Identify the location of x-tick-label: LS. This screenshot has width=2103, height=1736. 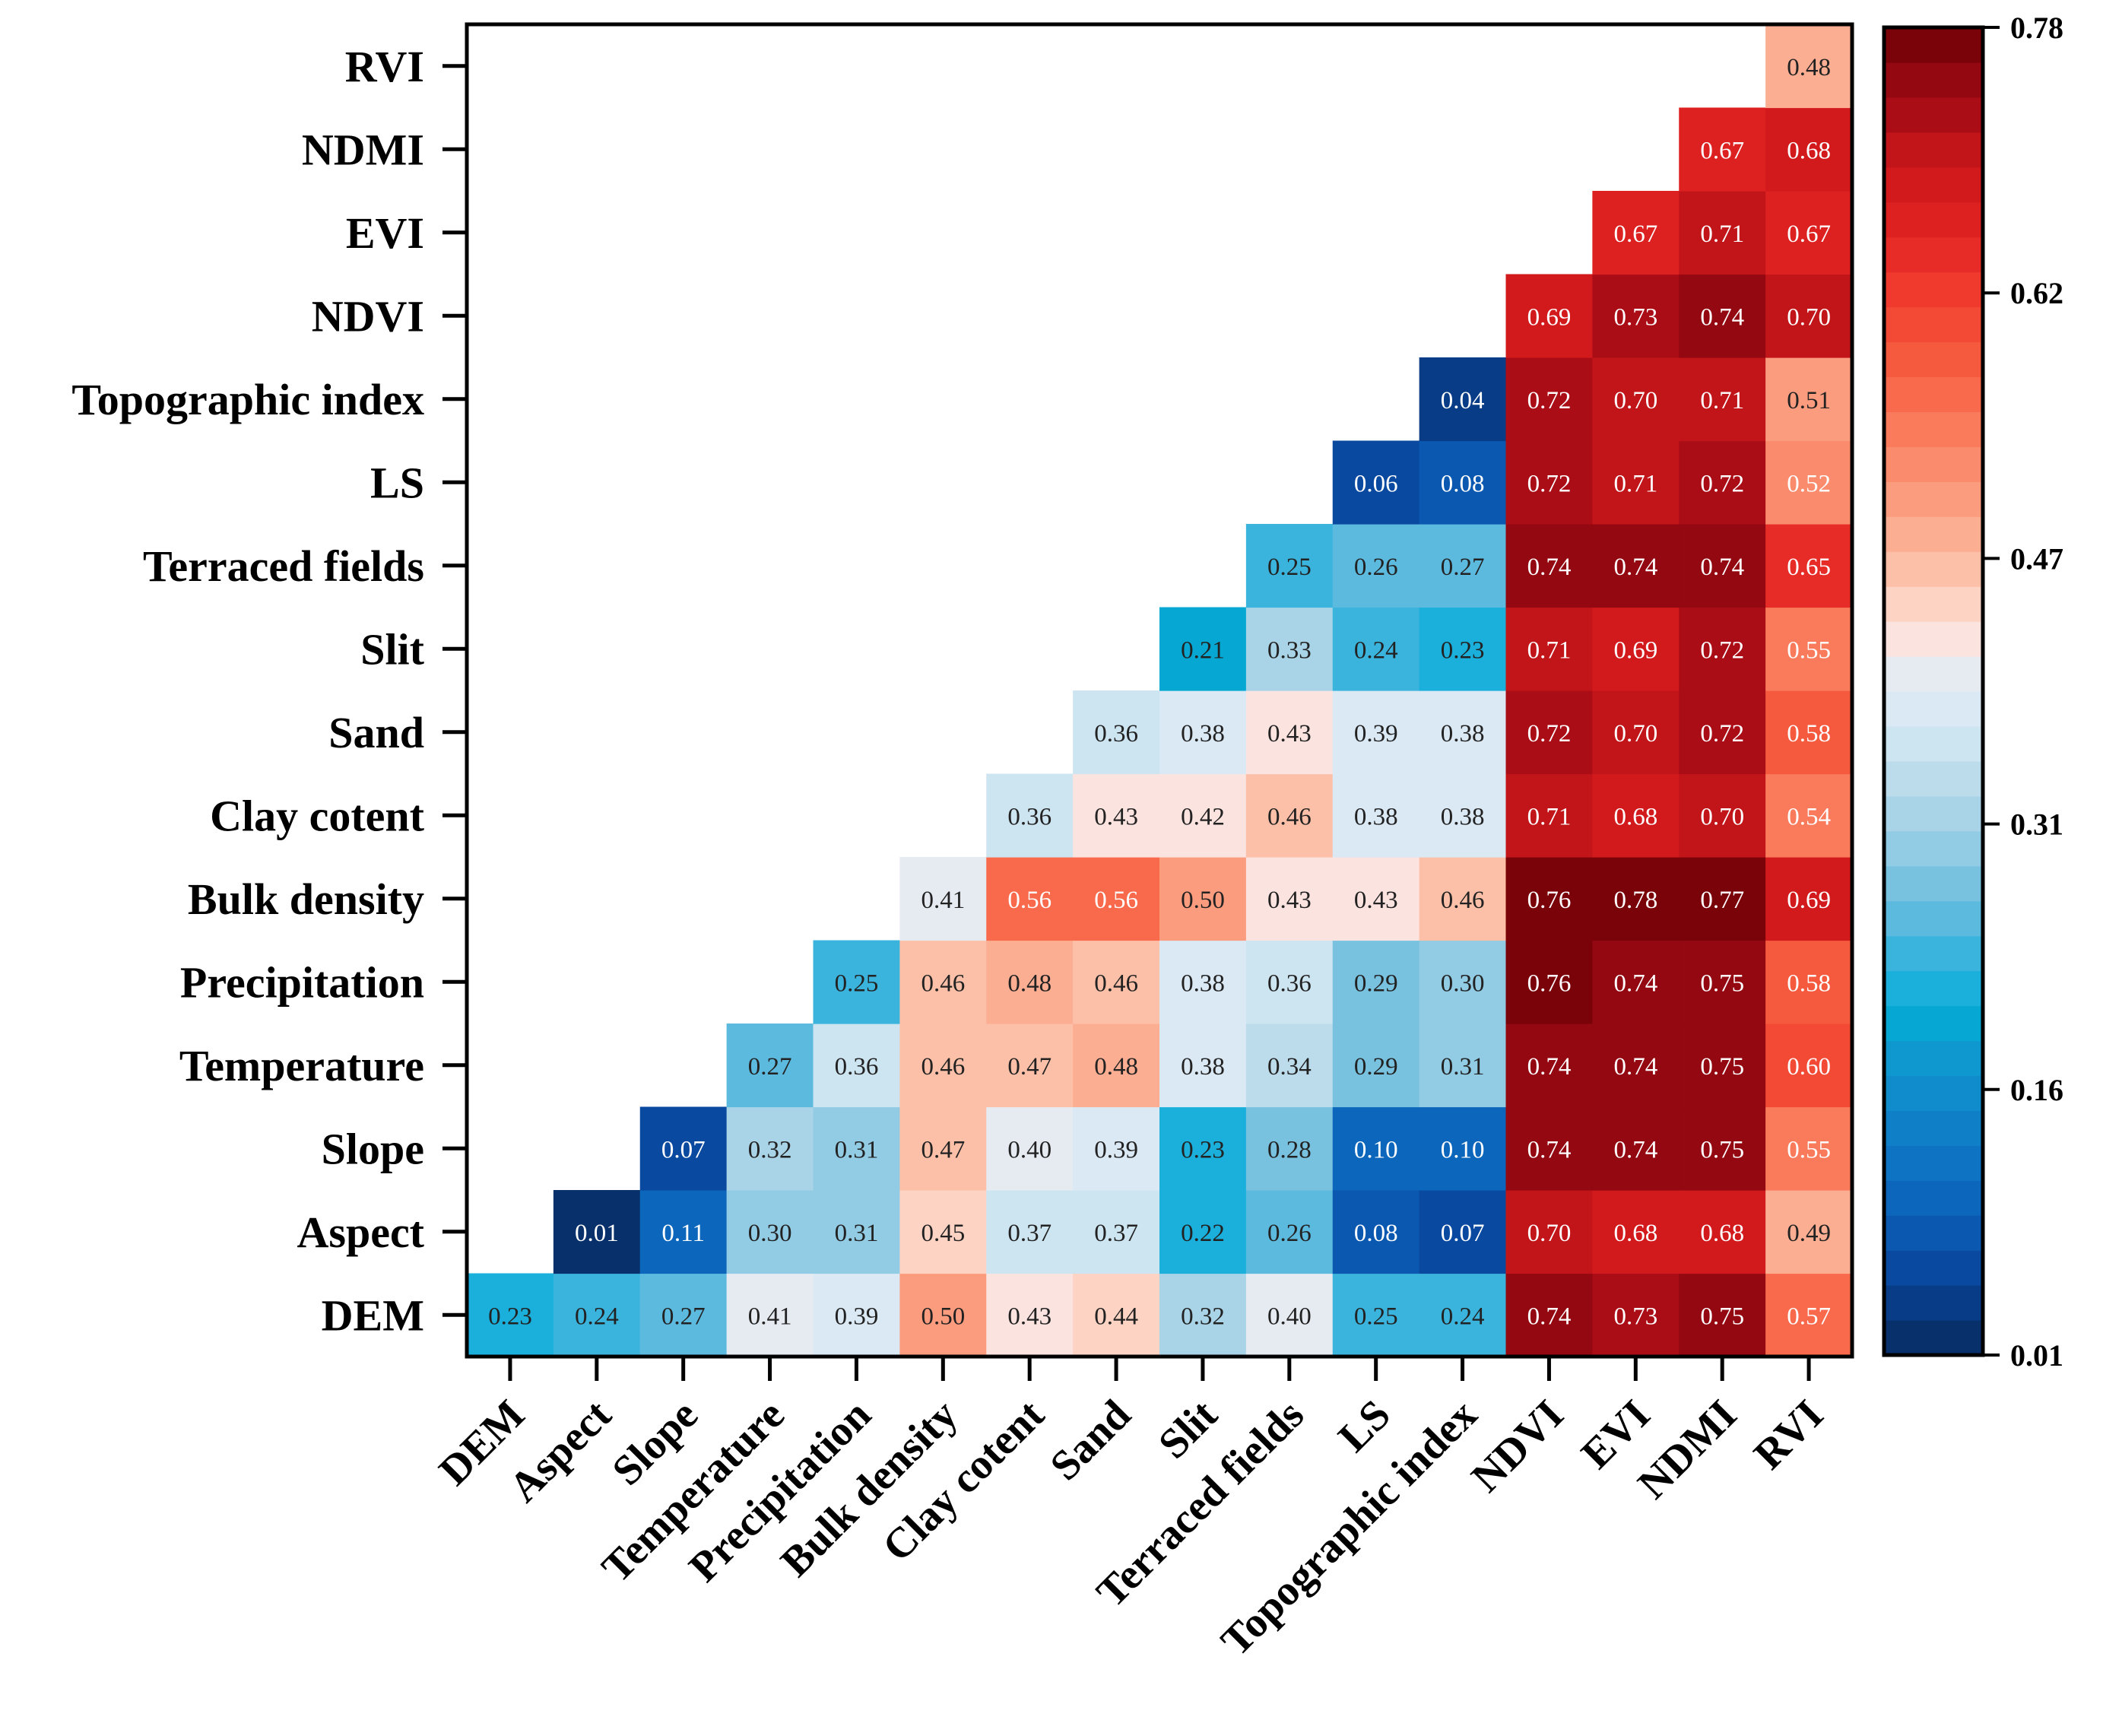
(1365, 1426).